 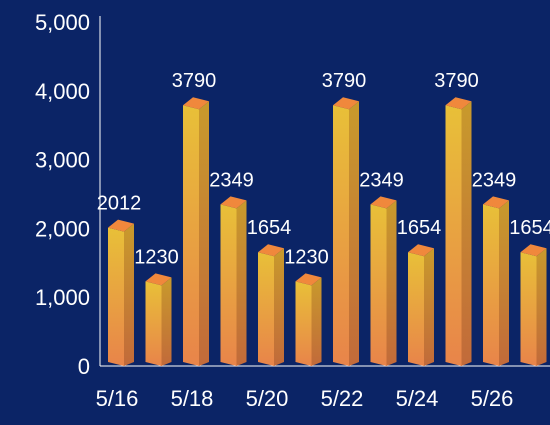 I want to click on x-tick-label: 5/24, so click(x=417, y=398).